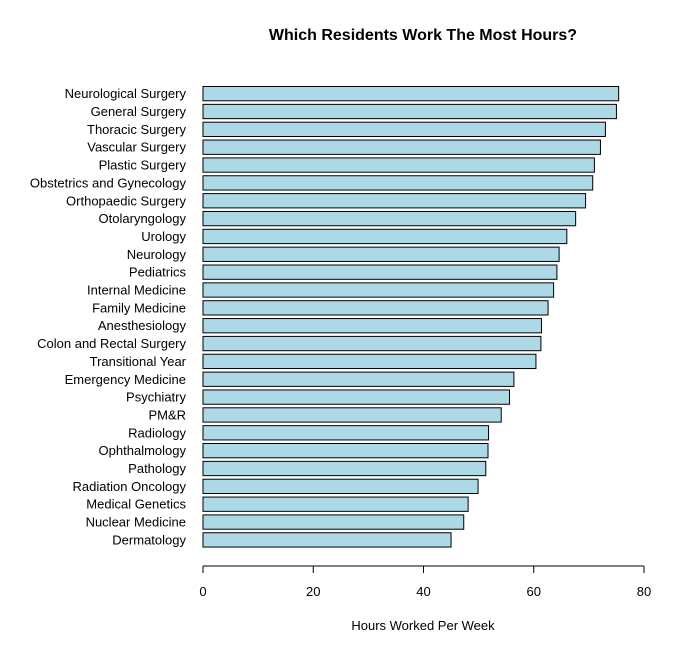 This screenshot has height=651, width=680. I want to click on category-label-16: Emergency Medicine, so click(125, 379).